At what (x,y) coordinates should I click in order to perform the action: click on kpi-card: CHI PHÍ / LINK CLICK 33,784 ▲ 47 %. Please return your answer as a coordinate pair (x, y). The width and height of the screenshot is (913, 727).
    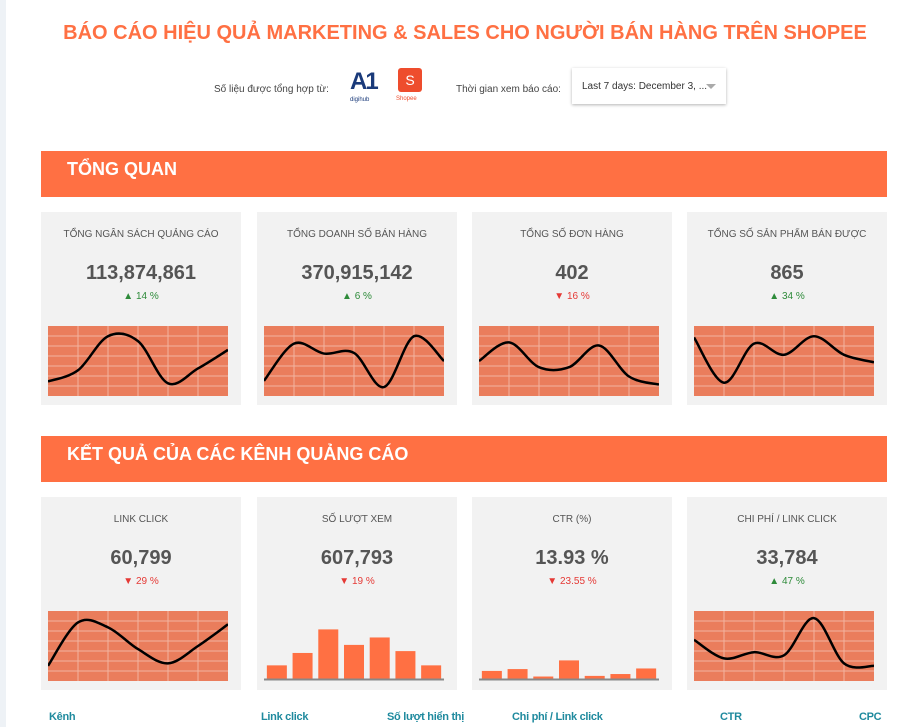
    Looking at the image, I should click on (787, 593).